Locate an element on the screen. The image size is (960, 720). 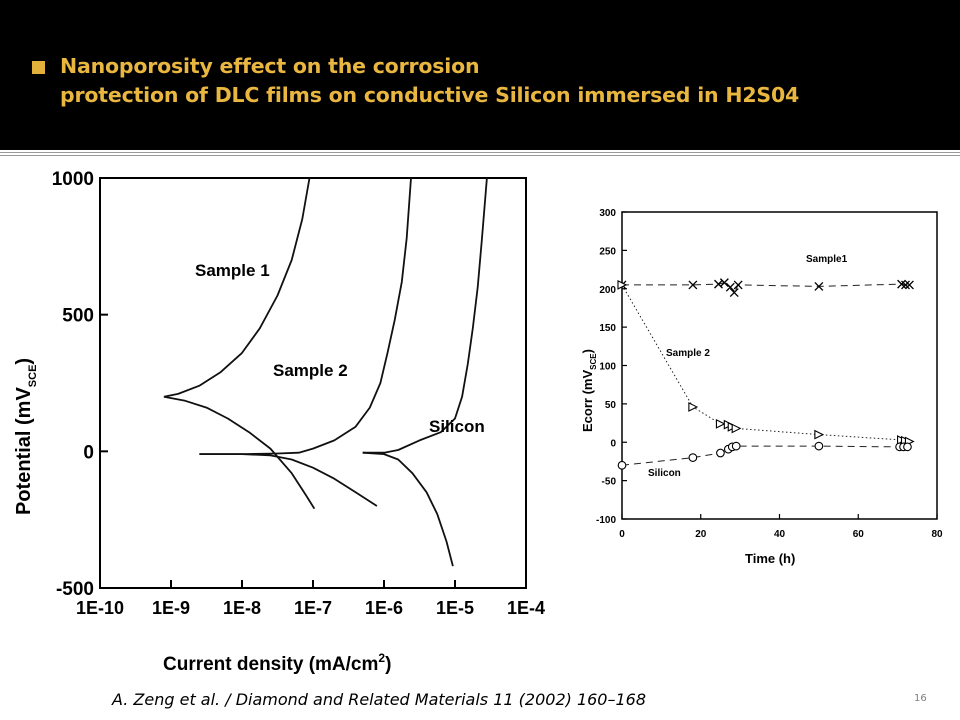
curve-sample-2-cathodic is located at coordinates (288, 480).